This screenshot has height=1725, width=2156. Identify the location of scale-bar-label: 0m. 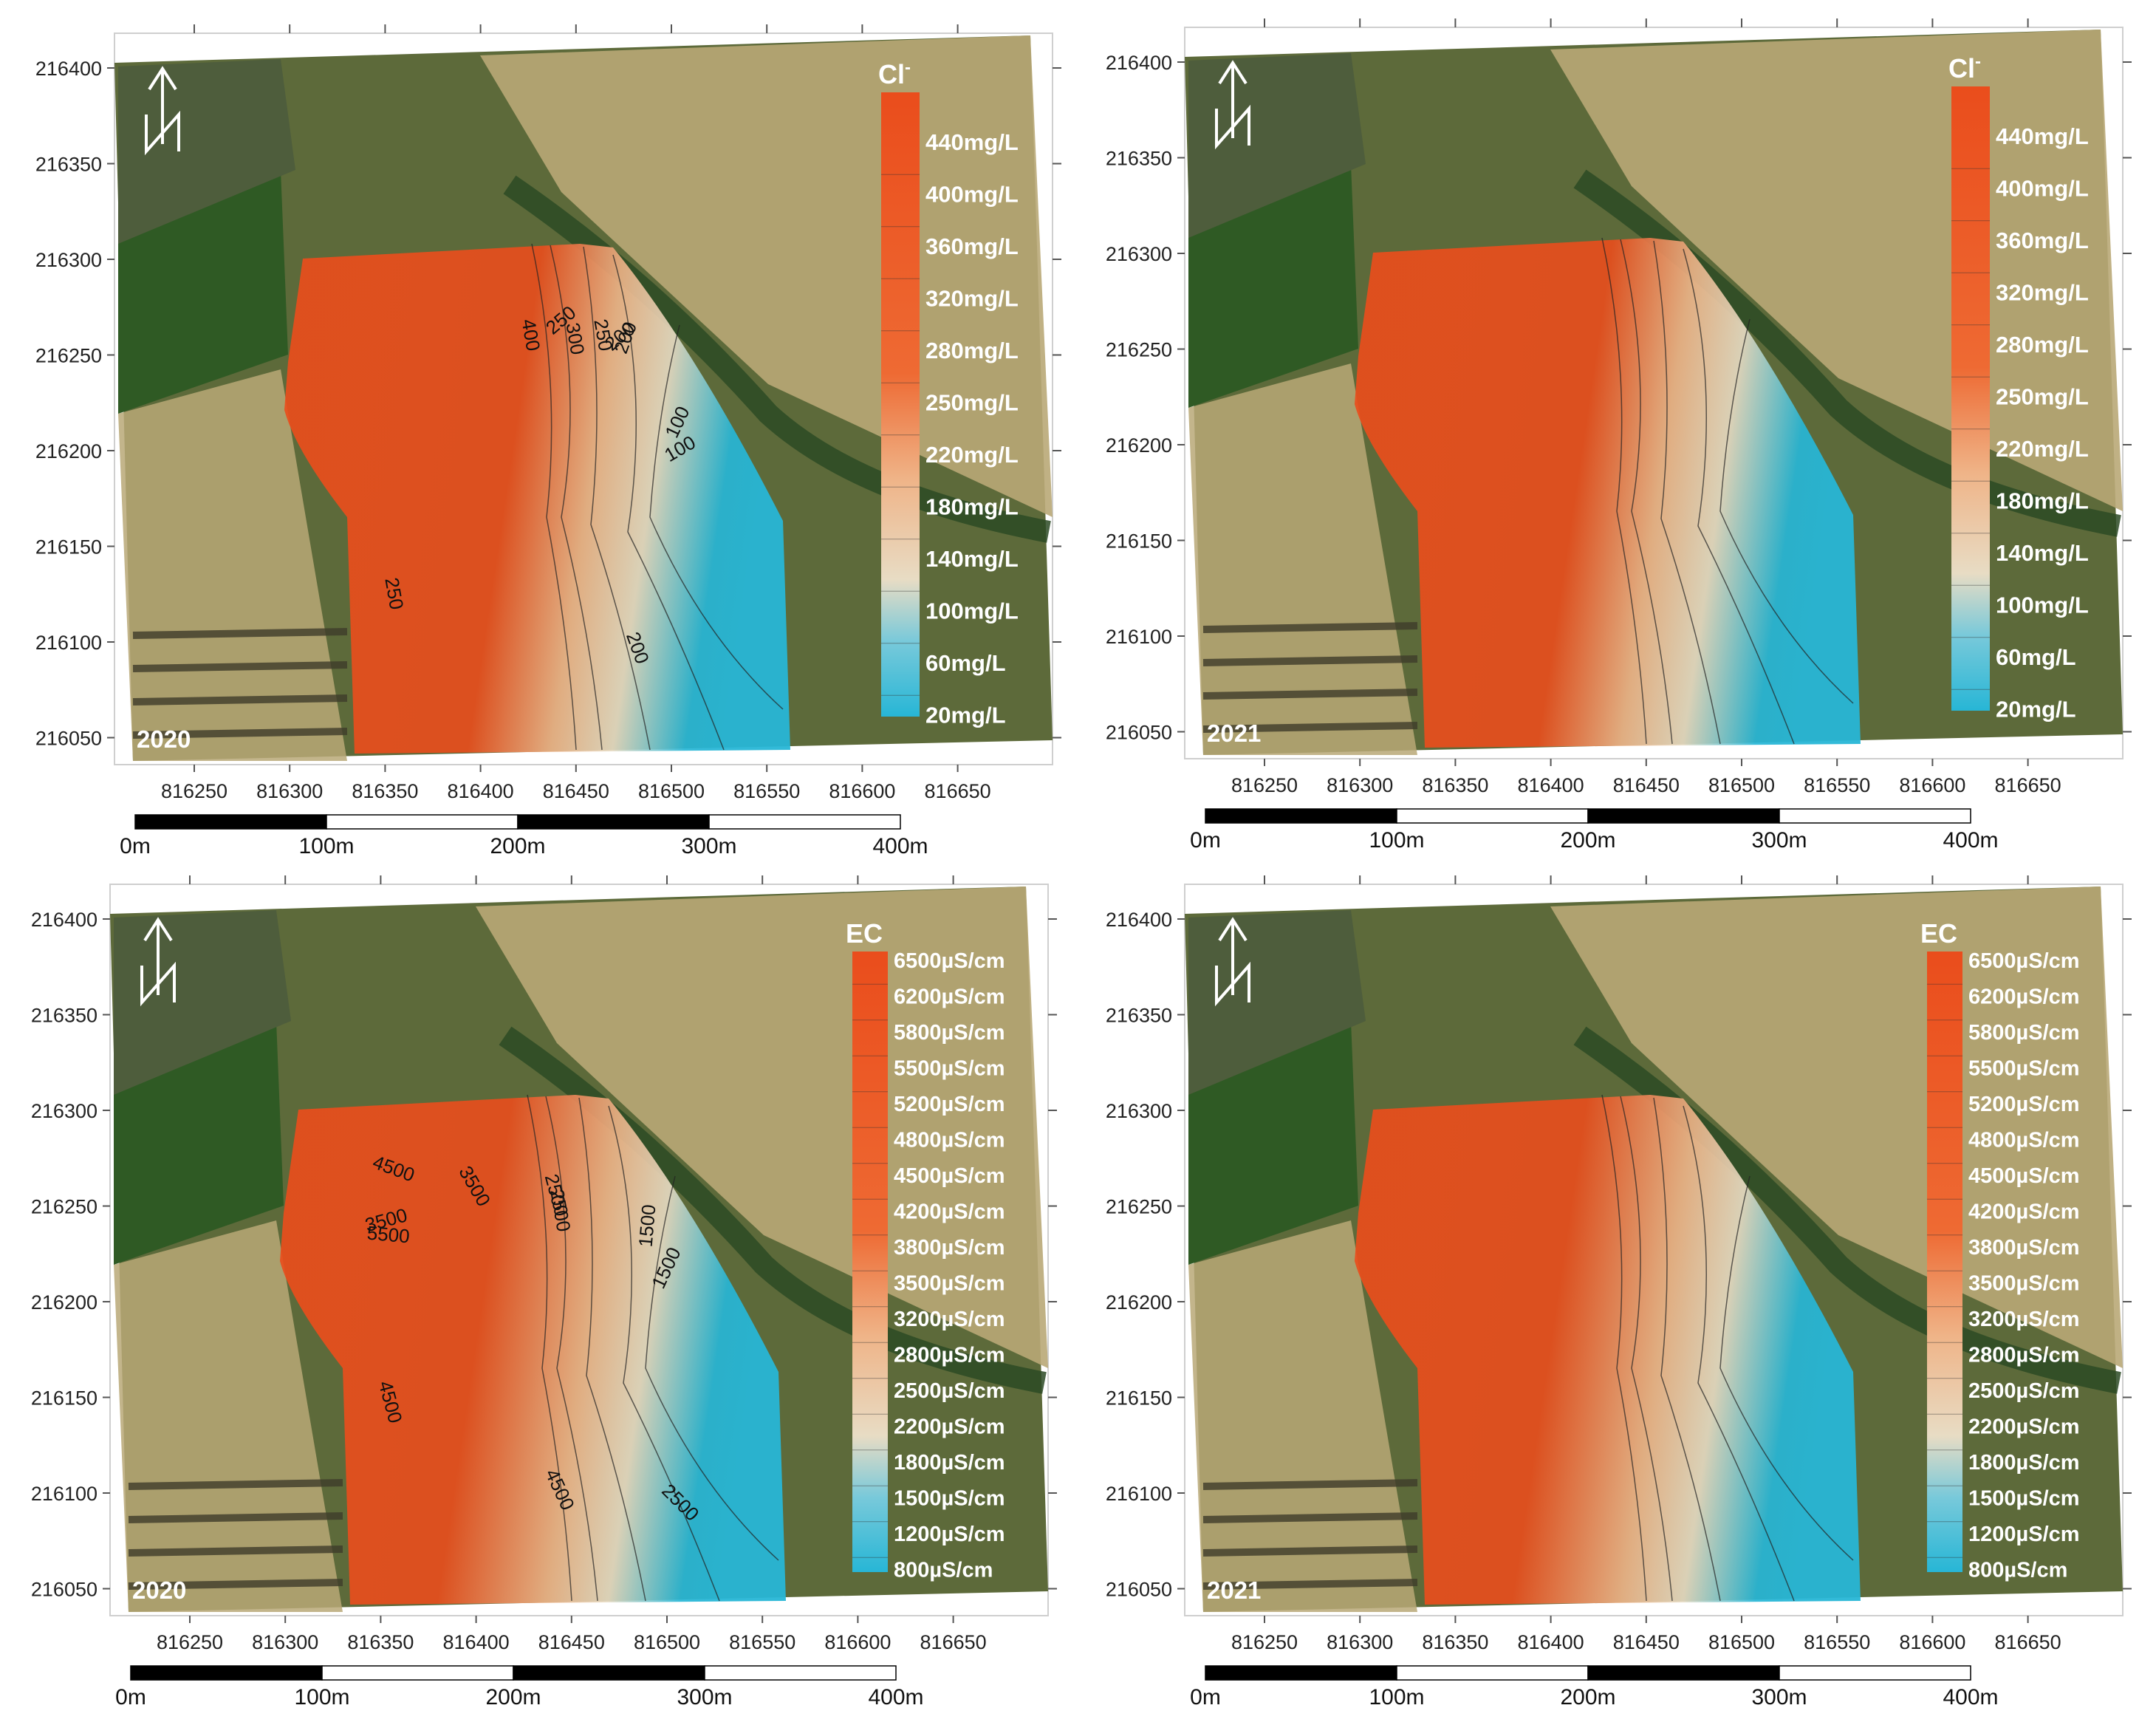
(135, 846).